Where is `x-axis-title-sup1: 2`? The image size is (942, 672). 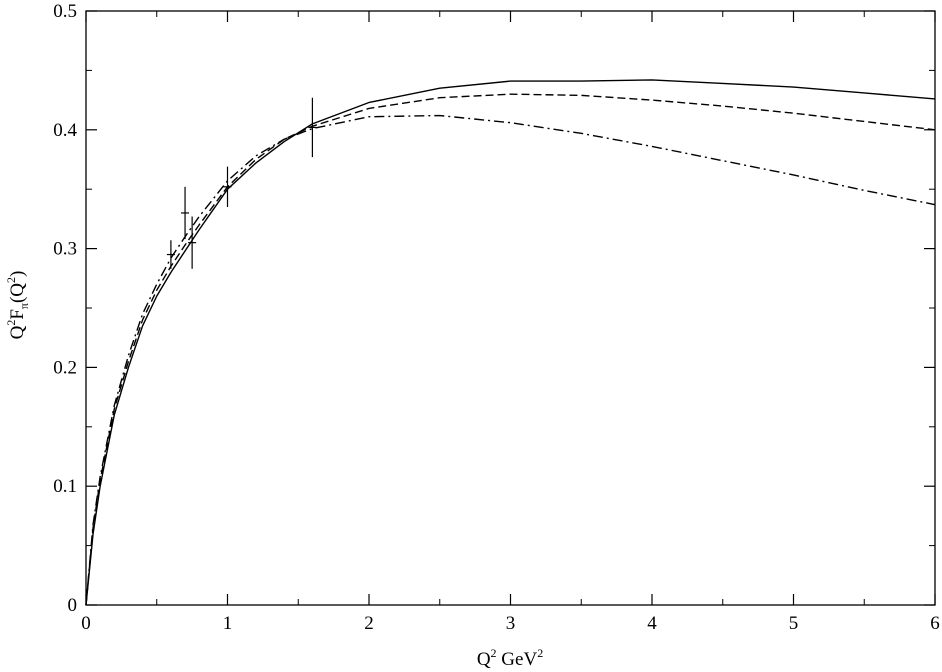
x-axis-title-sup1: 2 is located at coordinates (494, 653).